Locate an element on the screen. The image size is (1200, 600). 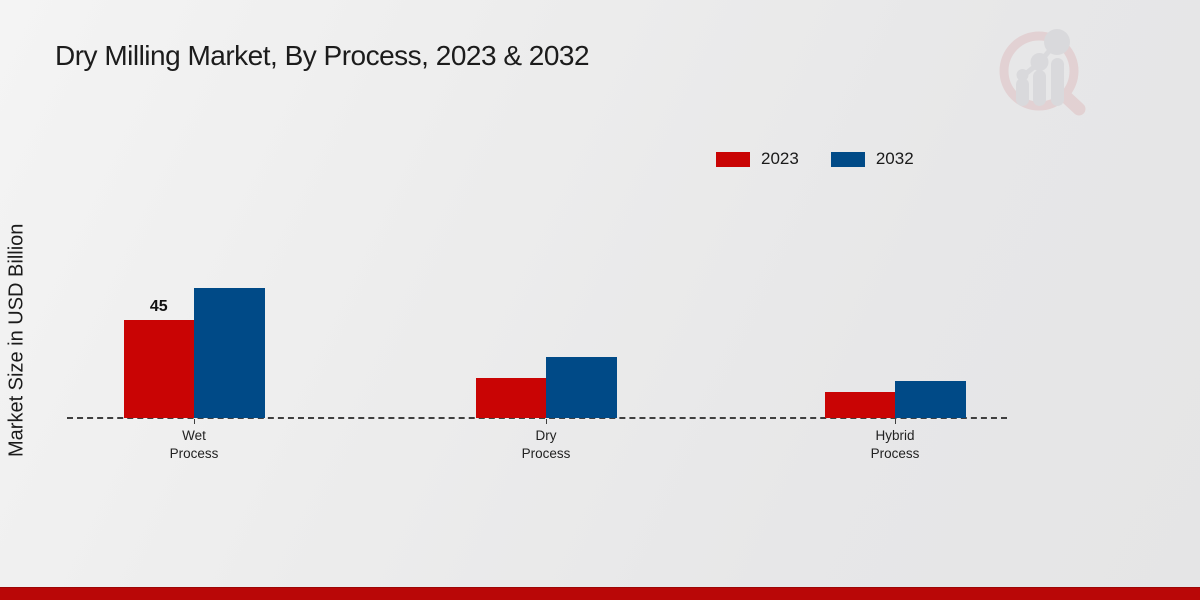
legend-swatch-2023 is located at coordinates (733, 159).